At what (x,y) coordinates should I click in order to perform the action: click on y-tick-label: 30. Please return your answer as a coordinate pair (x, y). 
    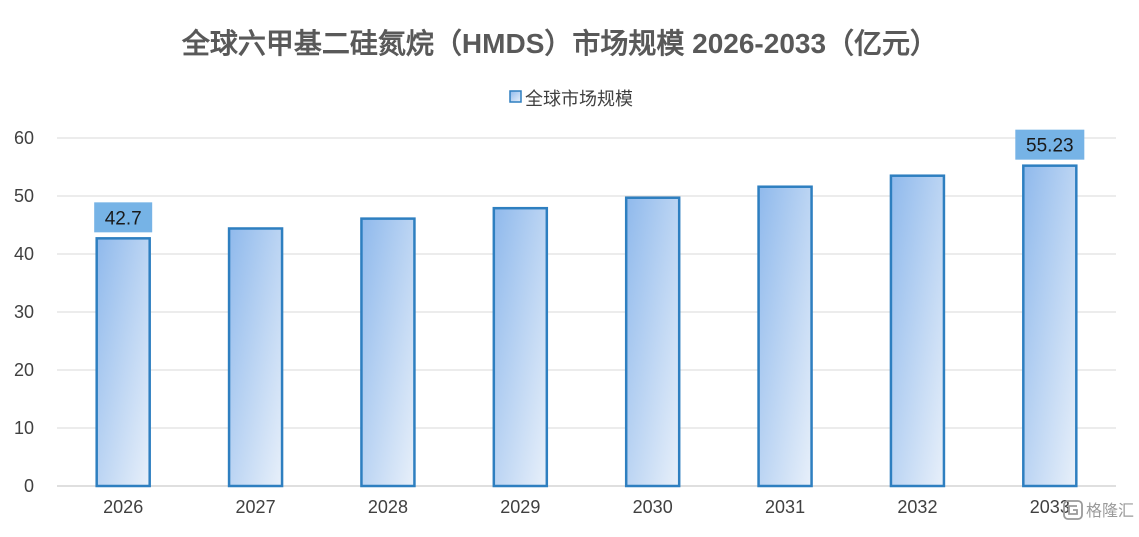
    Looking at the image, I should click on (24, 312).